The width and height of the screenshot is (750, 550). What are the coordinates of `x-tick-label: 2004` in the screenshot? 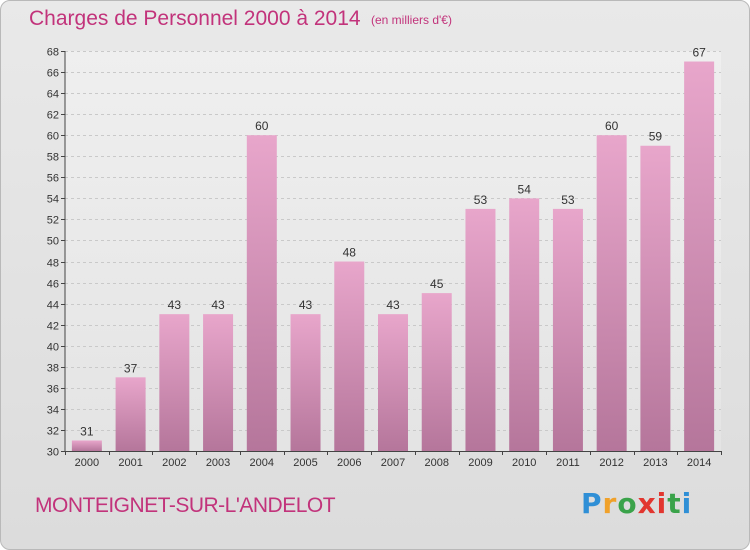 It's located at (262, 463).